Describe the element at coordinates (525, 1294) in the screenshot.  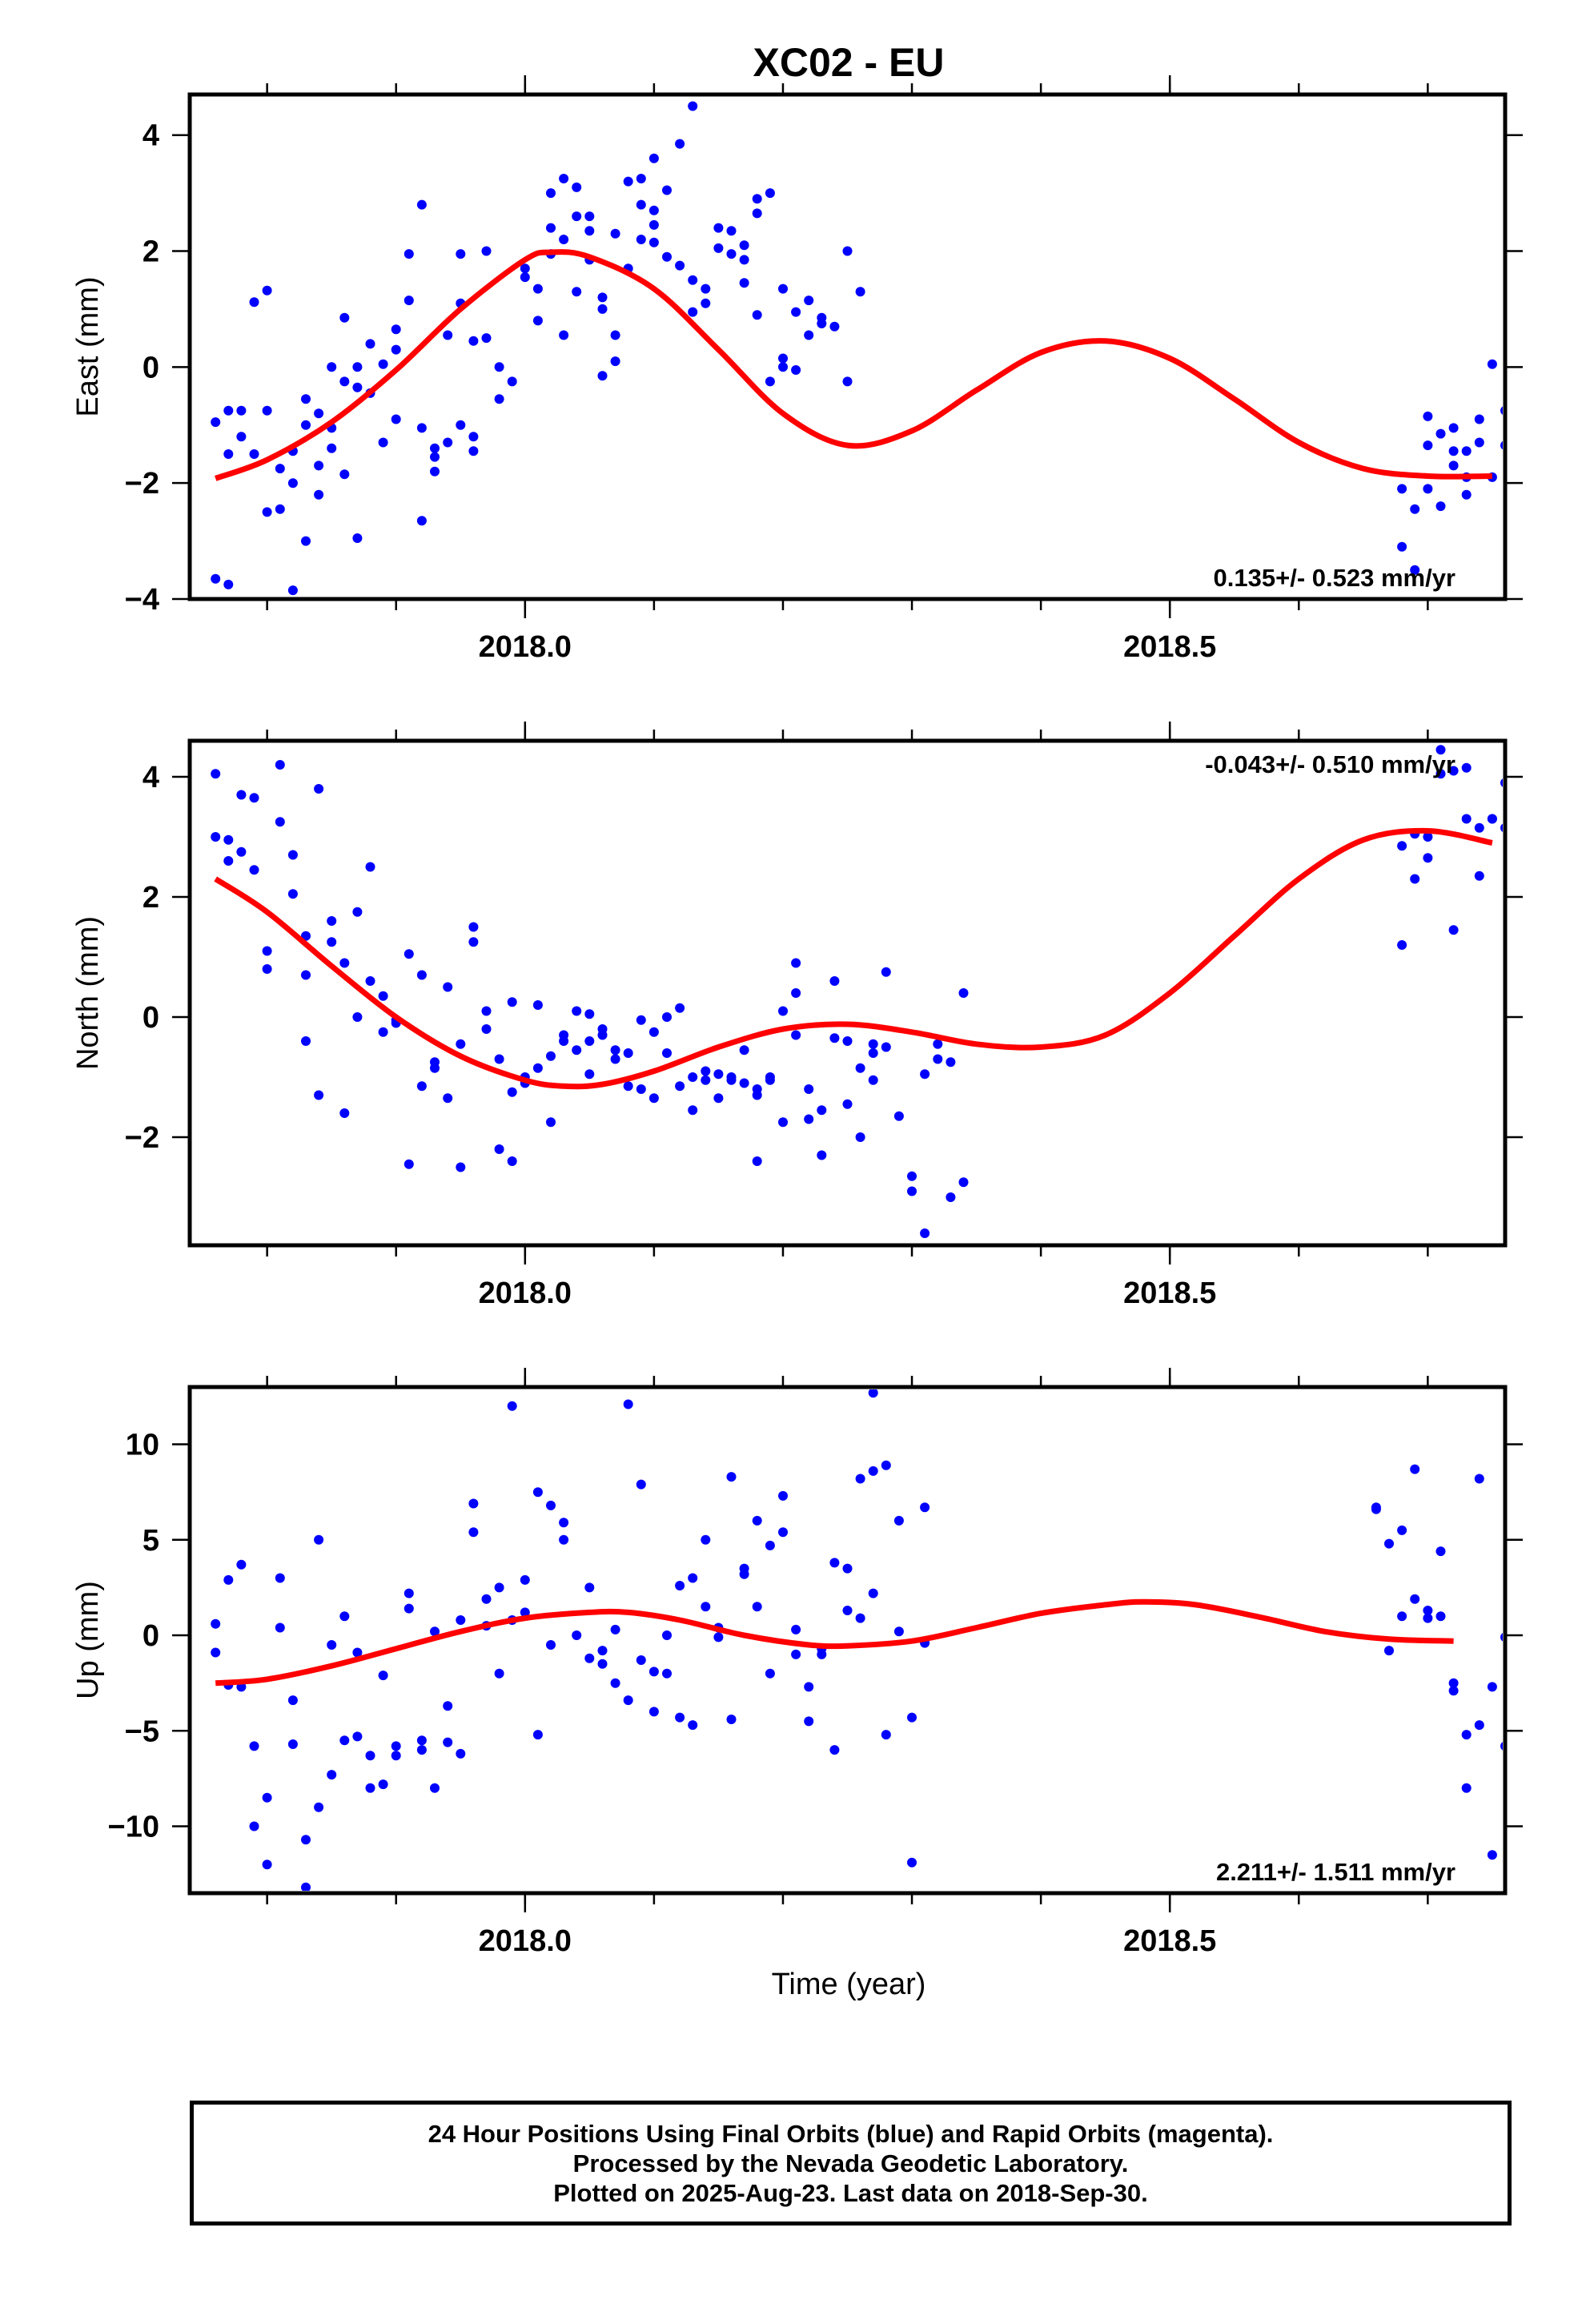
I see `north-x-tick-label: 2018.0` at that location.